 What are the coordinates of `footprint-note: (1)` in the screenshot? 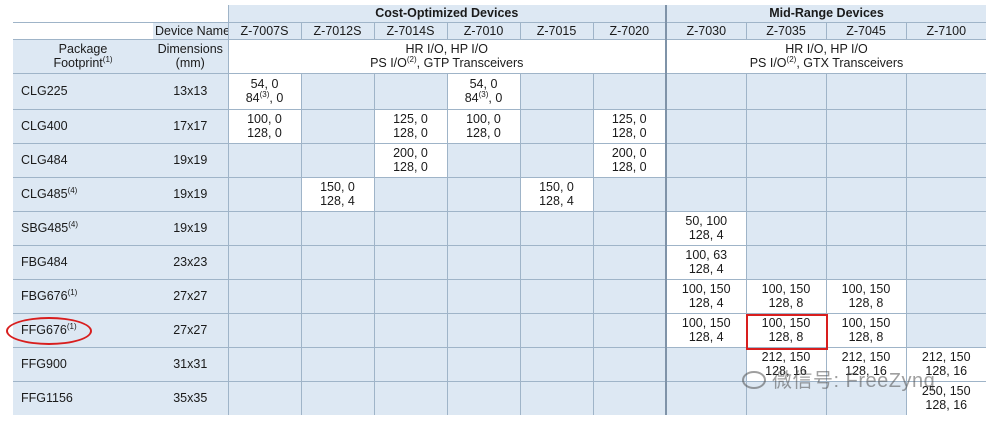 It's located at (107, 59).